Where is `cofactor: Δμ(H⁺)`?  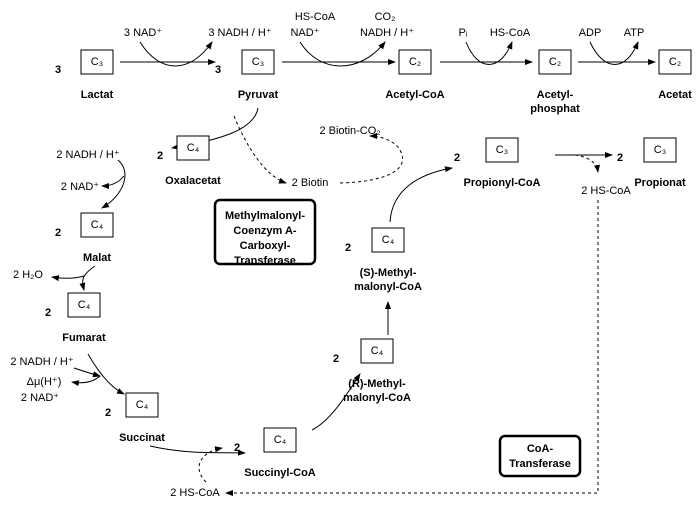 cofactor: Δμ(H⁺) is located at coordinates (44, 382).